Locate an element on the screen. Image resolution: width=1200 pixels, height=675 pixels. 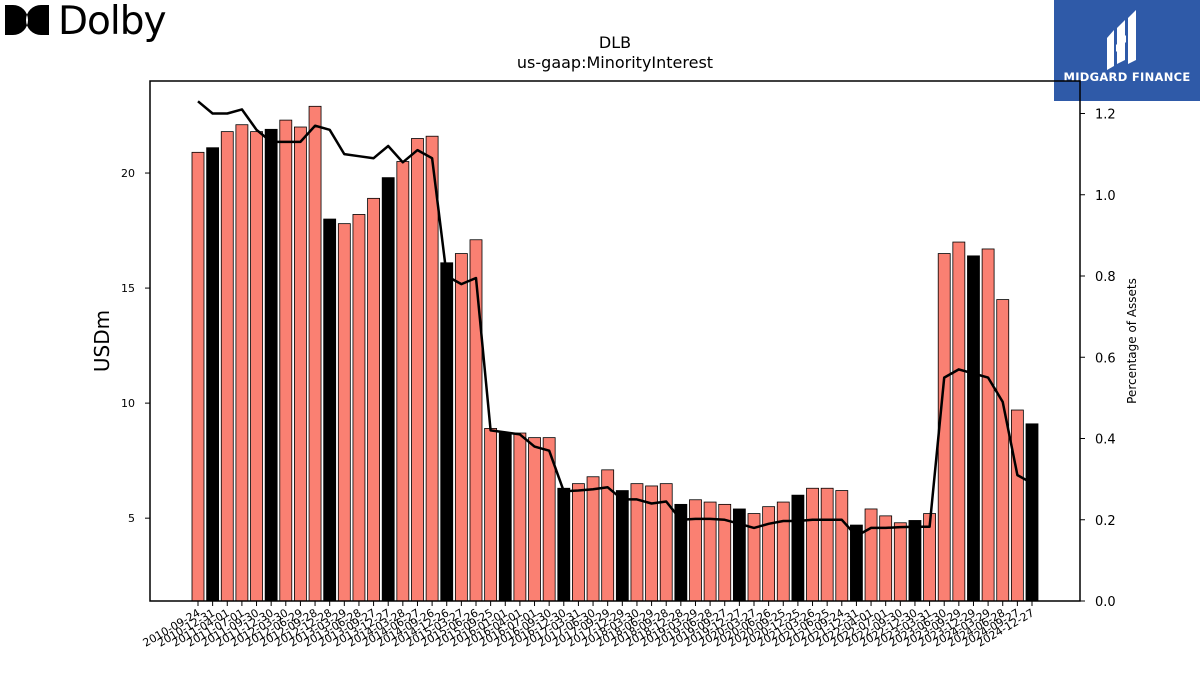
y2-tick-label-0.6: 0.6 is located at coordinates (1105, 358).